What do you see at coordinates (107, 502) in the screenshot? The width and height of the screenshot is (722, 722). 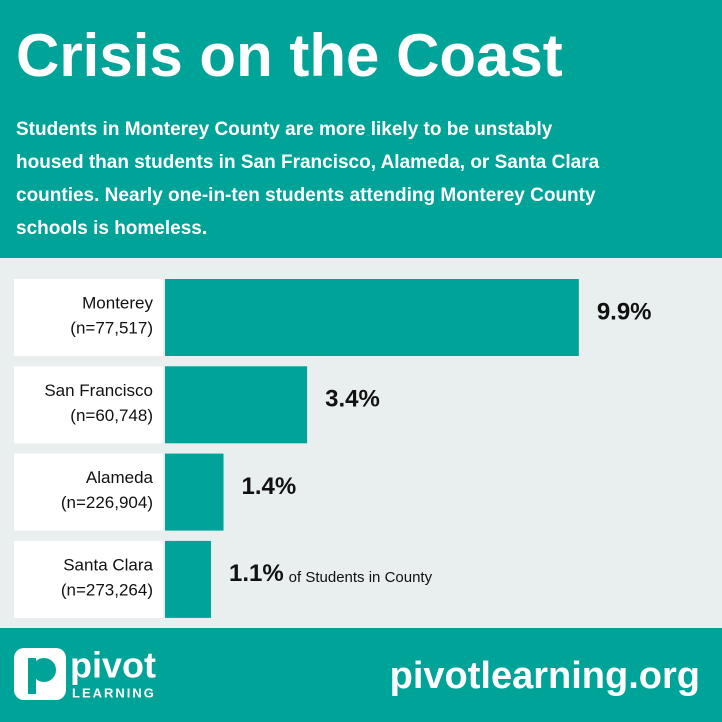 I see `category-note: (n=226,904)` at bounding box center [107, 502].